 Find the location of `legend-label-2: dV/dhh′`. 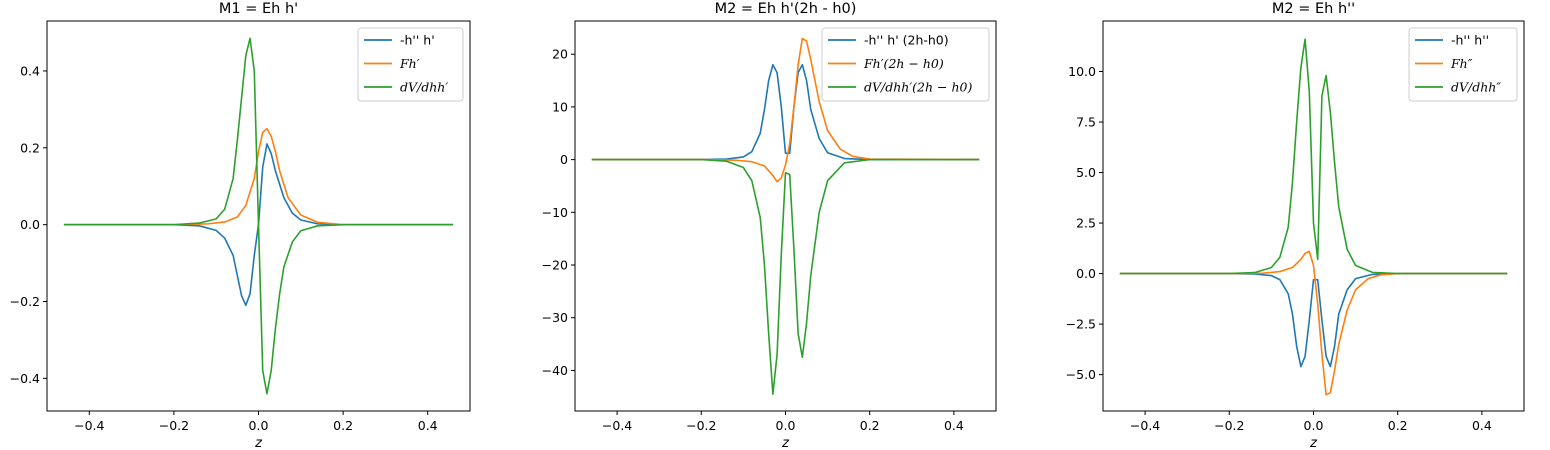

legend-label-2: dV/dhh′ is located at coordinates (424, 87).